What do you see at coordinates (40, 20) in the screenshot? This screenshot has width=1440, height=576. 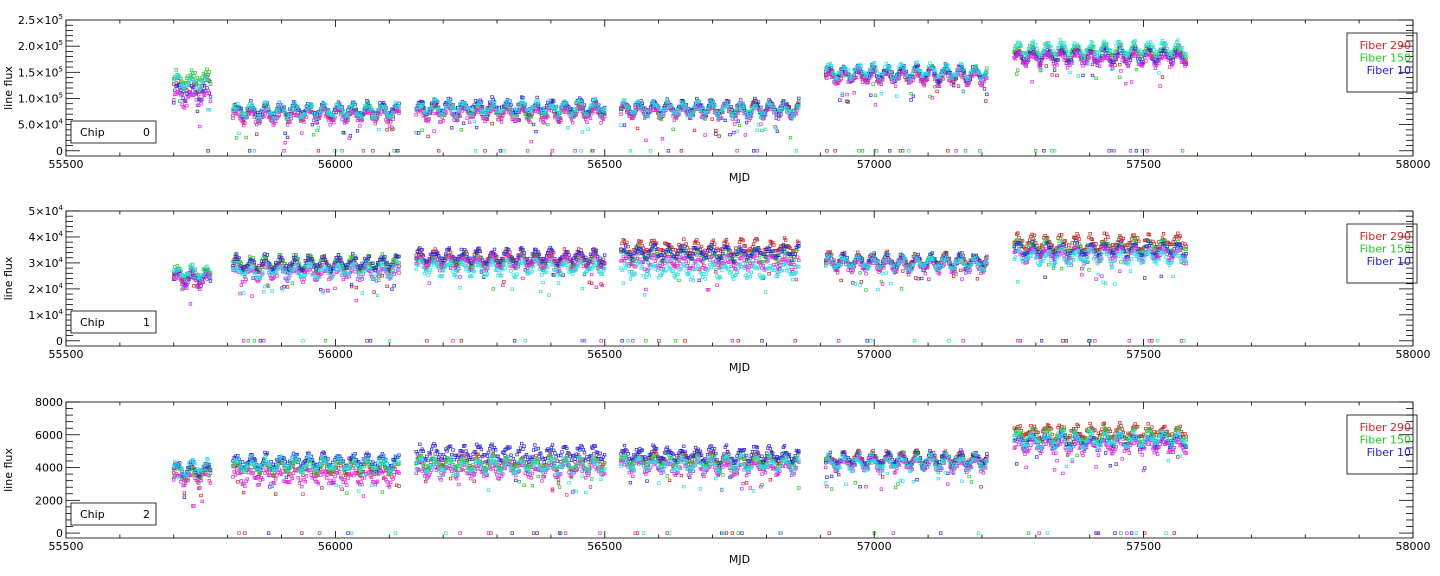 I see `y-tick-label: 2.5×10⁵` at bounding box center [40, 20].